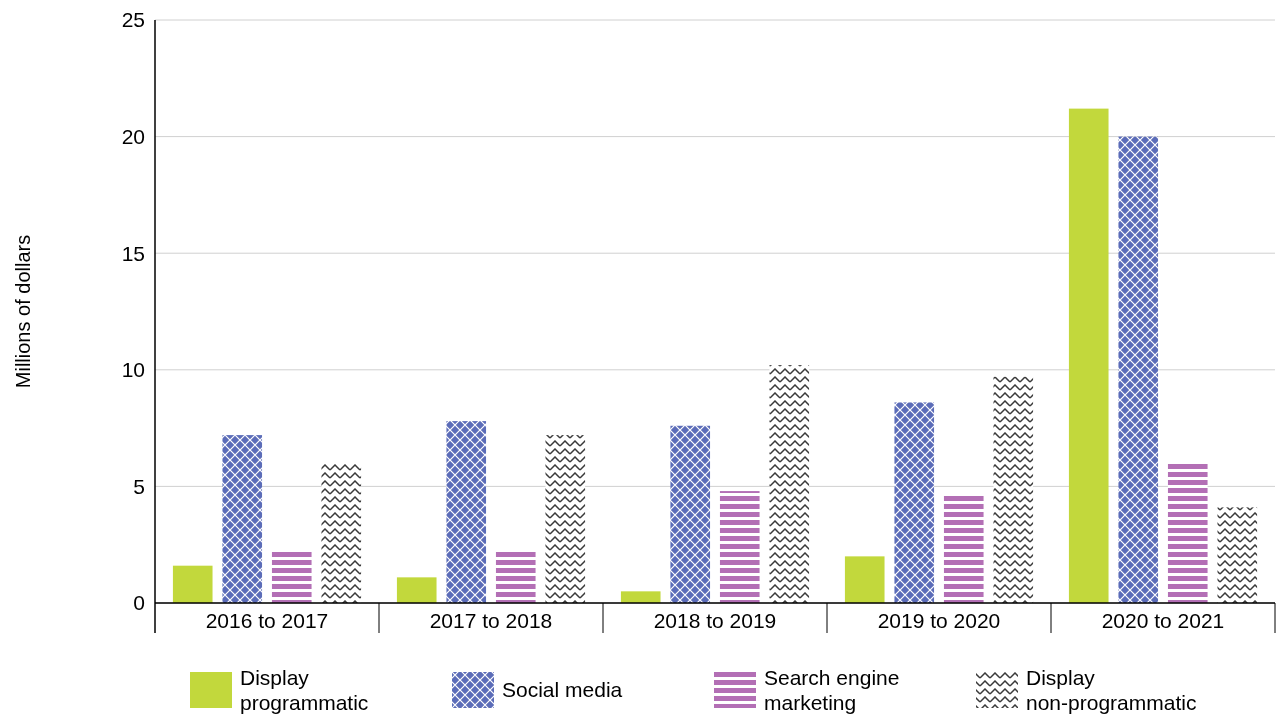 The width and height of the screenshot is (1279, 721). What do you see at coordinates (562, 690) in the screenshot?
I see `legend-label: Social media` at bounding box center [562, 690].